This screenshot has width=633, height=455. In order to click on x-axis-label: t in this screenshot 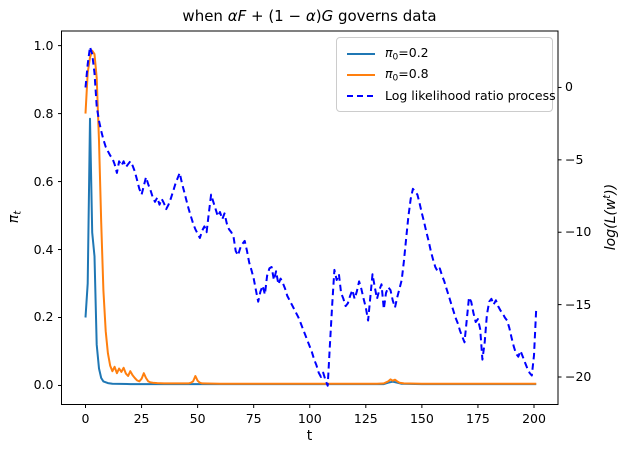, I will do `click(309, 436)`.